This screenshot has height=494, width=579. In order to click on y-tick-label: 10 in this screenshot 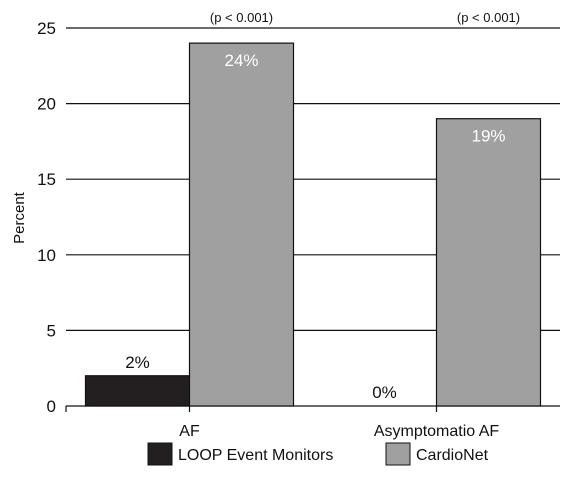, I will do `click(46, 255)`.